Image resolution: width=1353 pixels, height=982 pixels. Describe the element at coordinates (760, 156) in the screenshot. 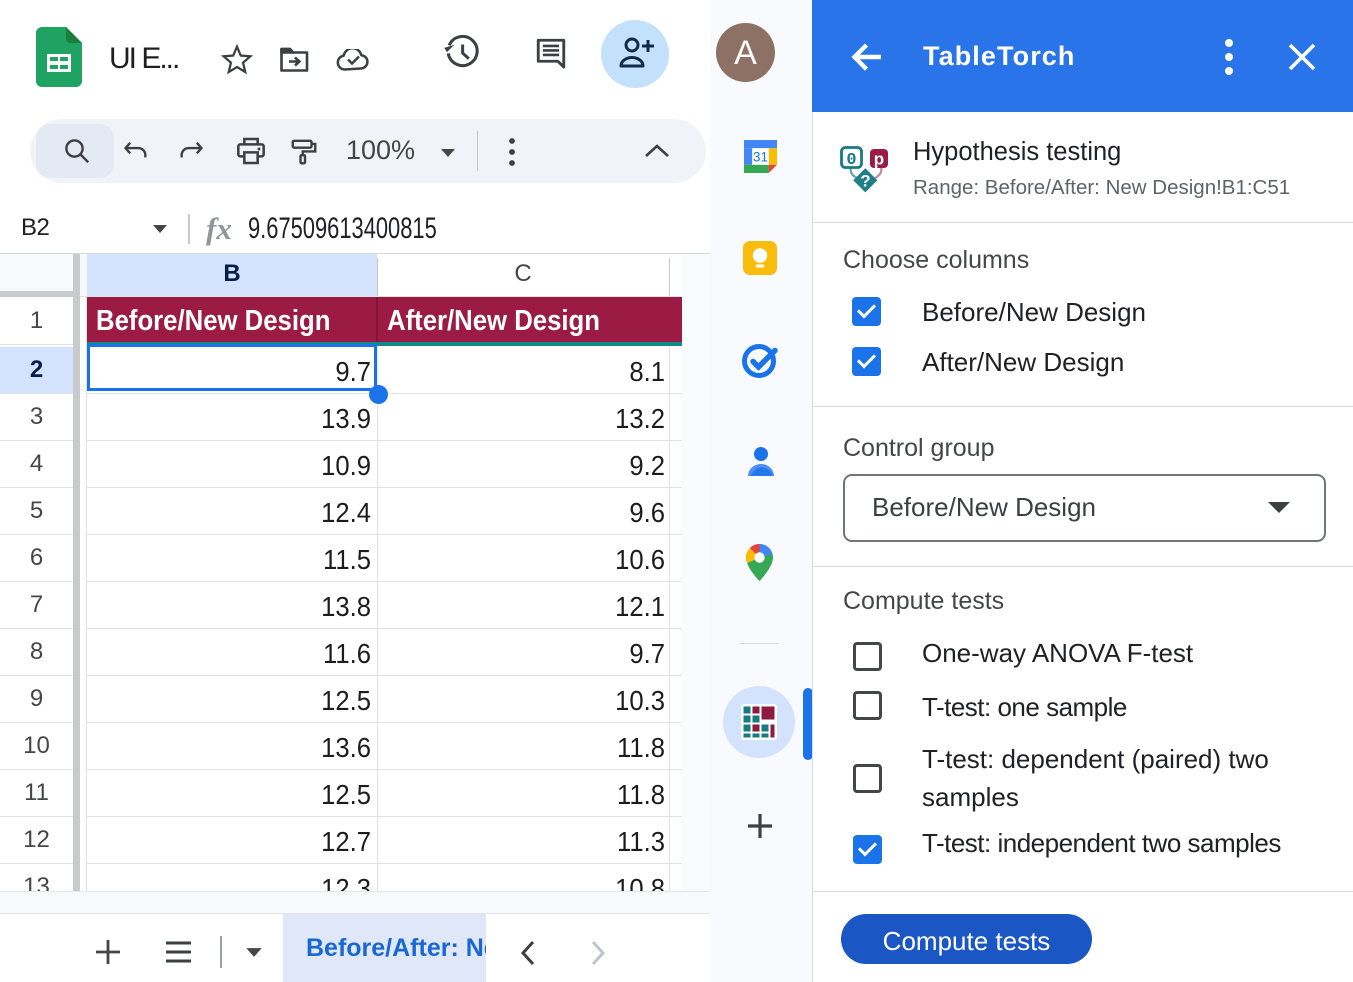

I see `svg-text: 31` at that location.